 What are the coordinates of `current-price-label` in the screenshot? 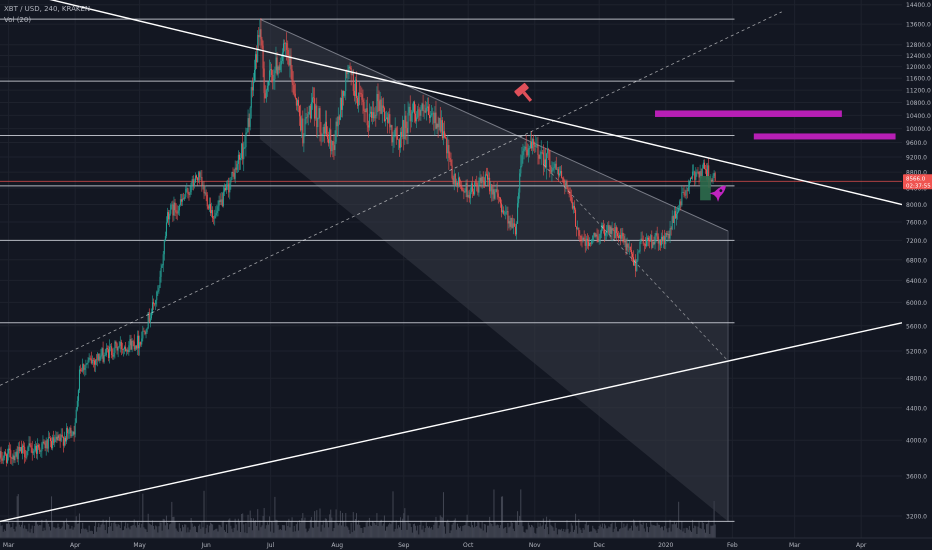 It's located at (917, 182).